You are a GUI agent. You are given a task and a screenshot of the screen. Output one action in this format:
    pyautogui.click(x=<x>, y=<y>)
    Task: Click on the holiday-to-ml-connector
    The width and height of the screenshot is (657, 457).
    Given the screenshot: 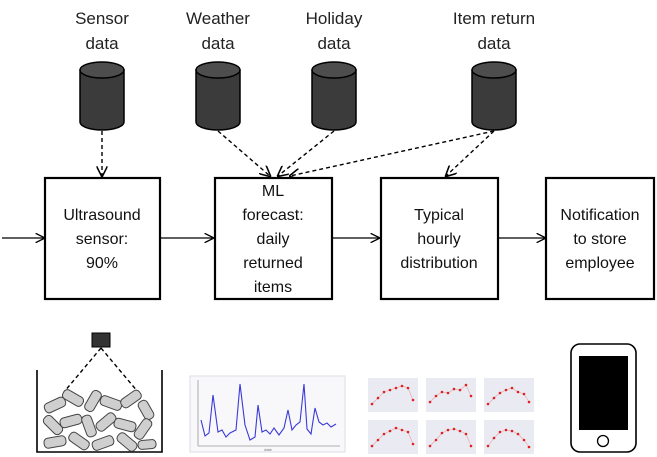 What is the action you would take?
    pyautogui.click(x=306, y=153)
    